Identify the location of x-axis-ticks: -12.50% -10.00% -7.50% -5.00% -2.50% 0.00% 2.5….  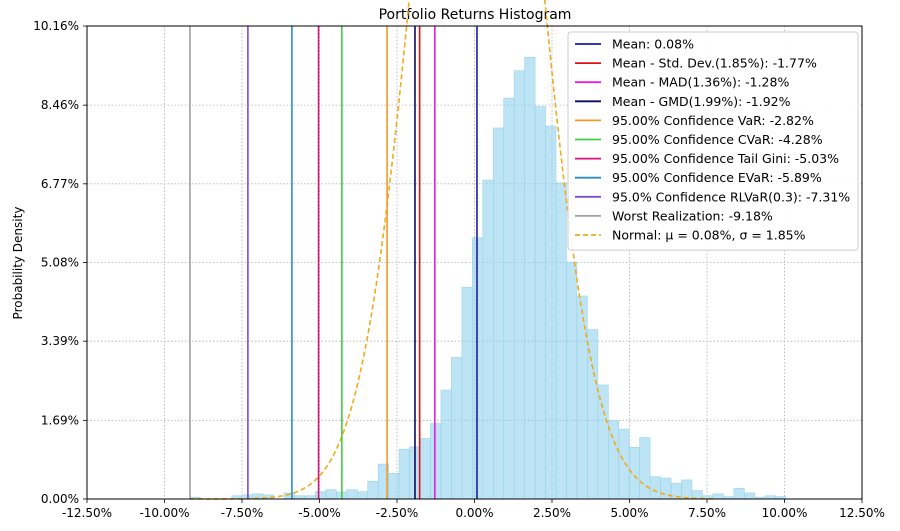
(473, 509).